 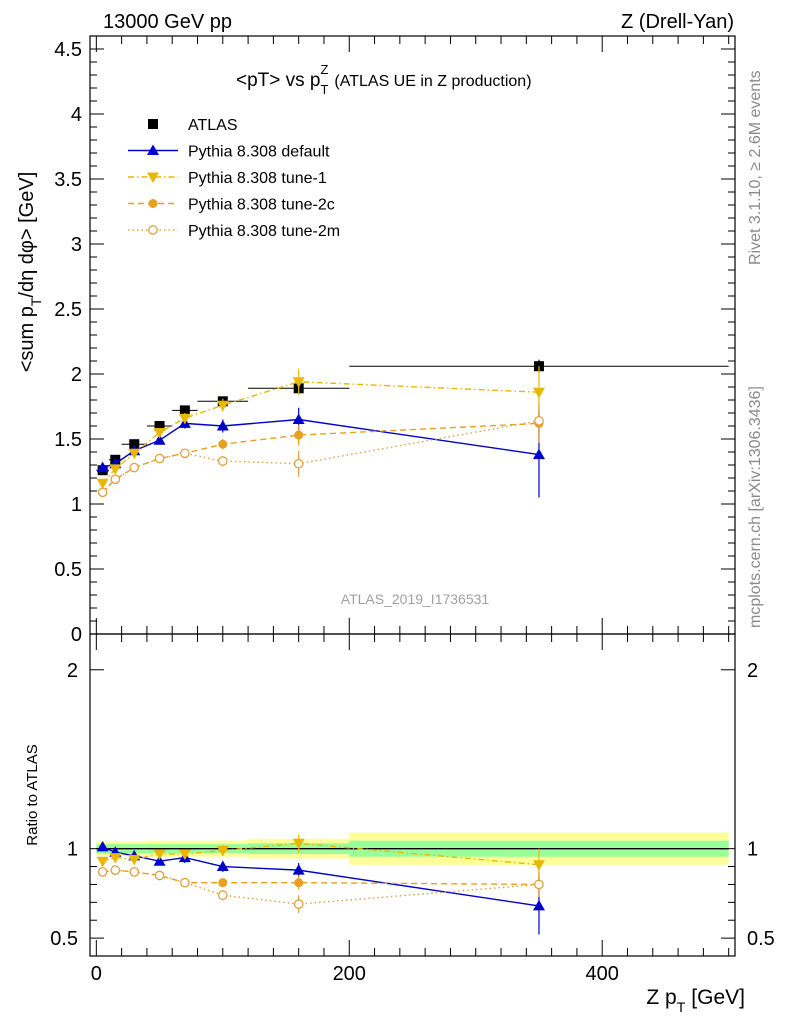 I want to click on legend-label: ATLAS, so click(x=213, y=125).